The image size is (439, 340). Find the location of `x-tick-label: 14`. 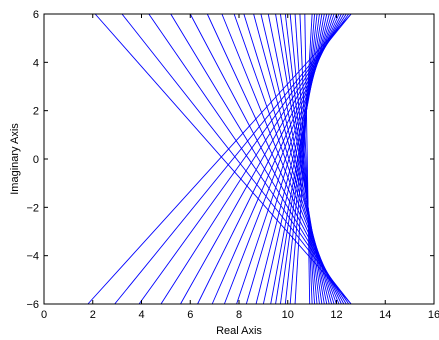

x-tick-label: 14 is located at coordinates (385, 315).